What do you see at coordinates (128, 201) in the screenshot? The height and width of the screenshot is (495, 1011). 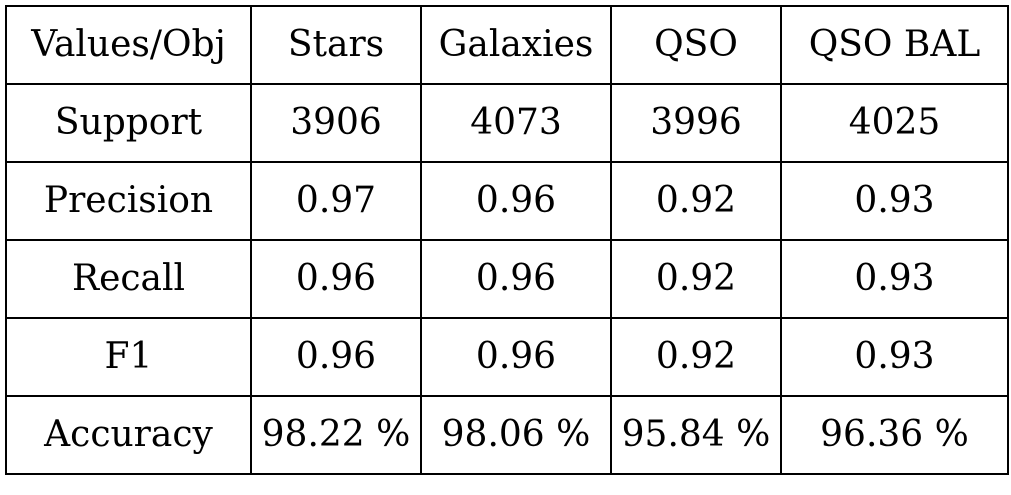 I see `row-label: Precision` at bounding box center [128, 201].